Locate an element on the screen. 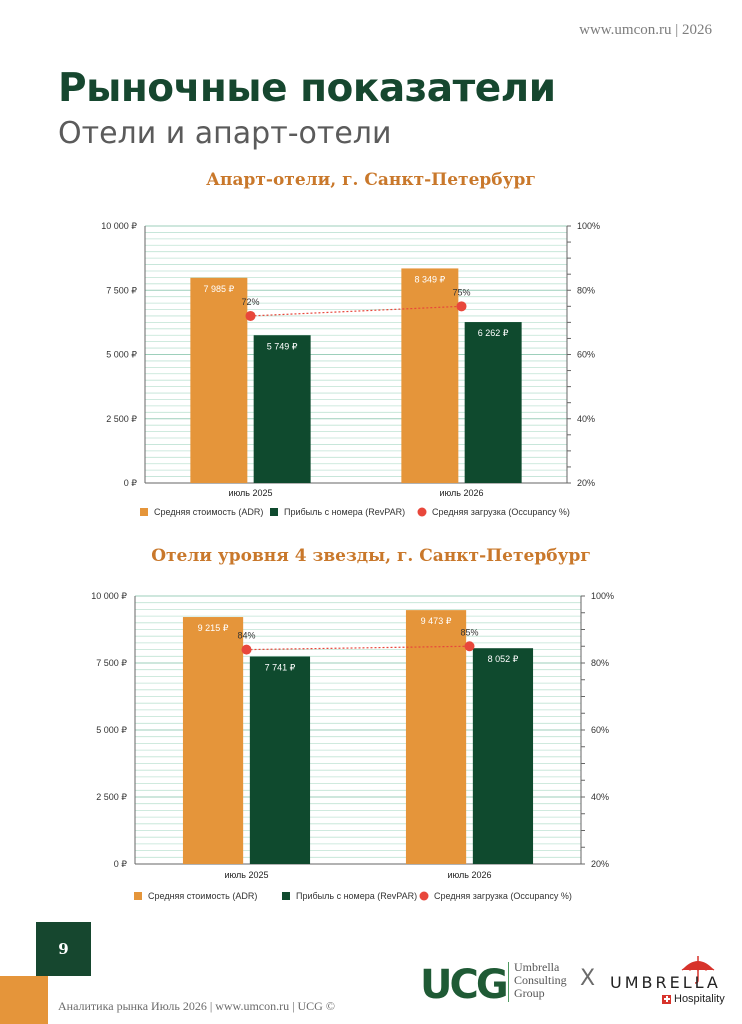 Image resolution: width=742 pixels, height=1024 pixels. chart-title-apart-hotels: Апарт-отели, г. Санкт-Петербург is located at coordinates (371, 180).